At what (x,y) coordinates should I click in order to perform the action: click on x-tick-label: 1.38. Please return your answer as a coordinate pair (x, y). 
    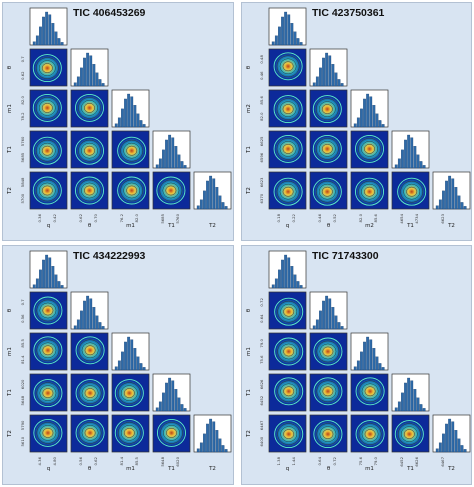
    Looking at the image, I should click on (278, 460).